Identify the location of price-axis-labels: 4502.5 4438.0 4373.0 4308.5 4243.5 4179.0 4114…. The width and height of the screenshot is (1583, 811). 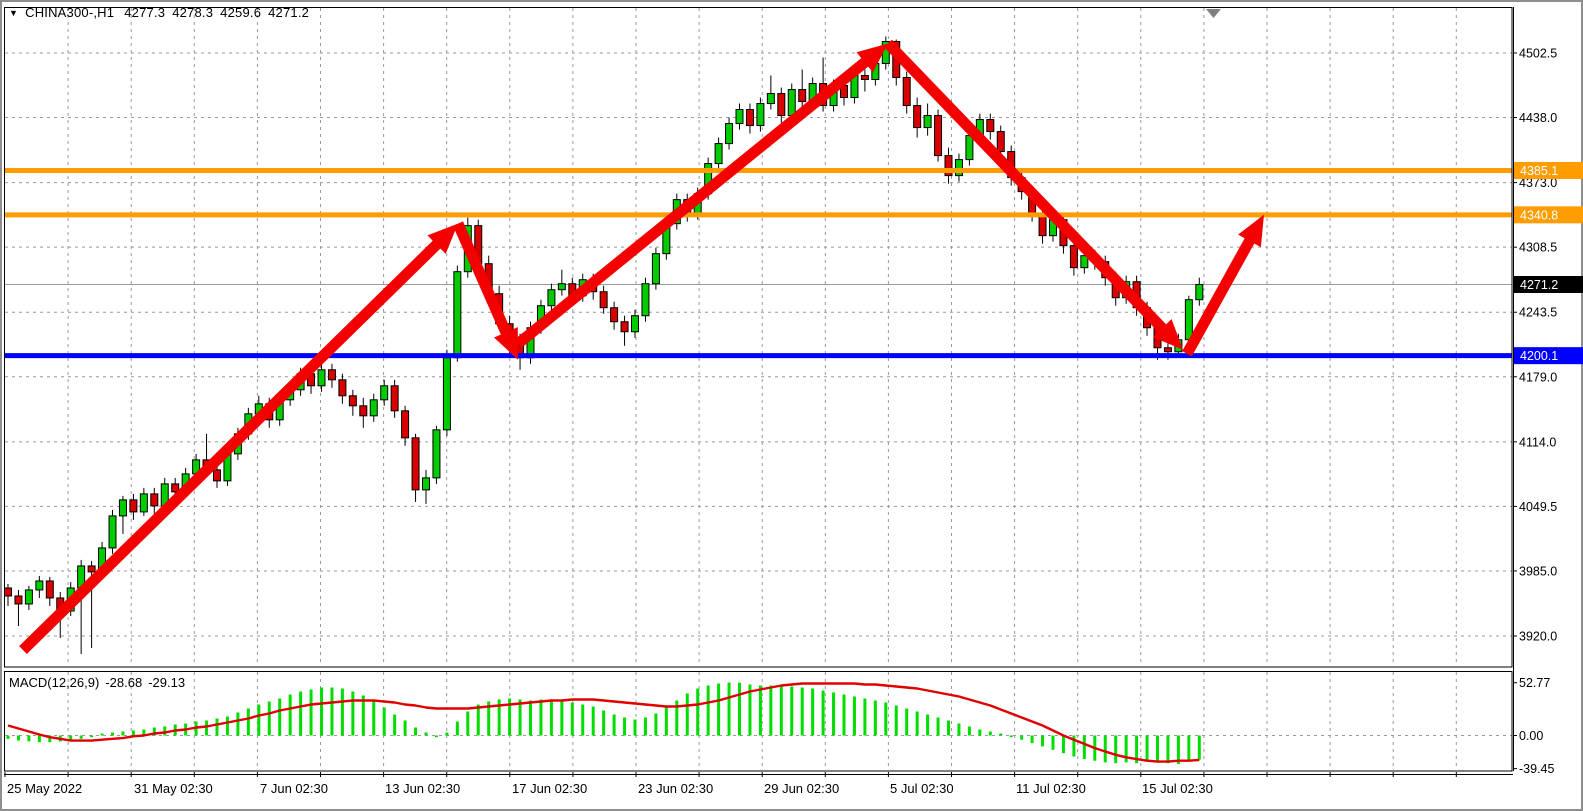
(1535, 411).